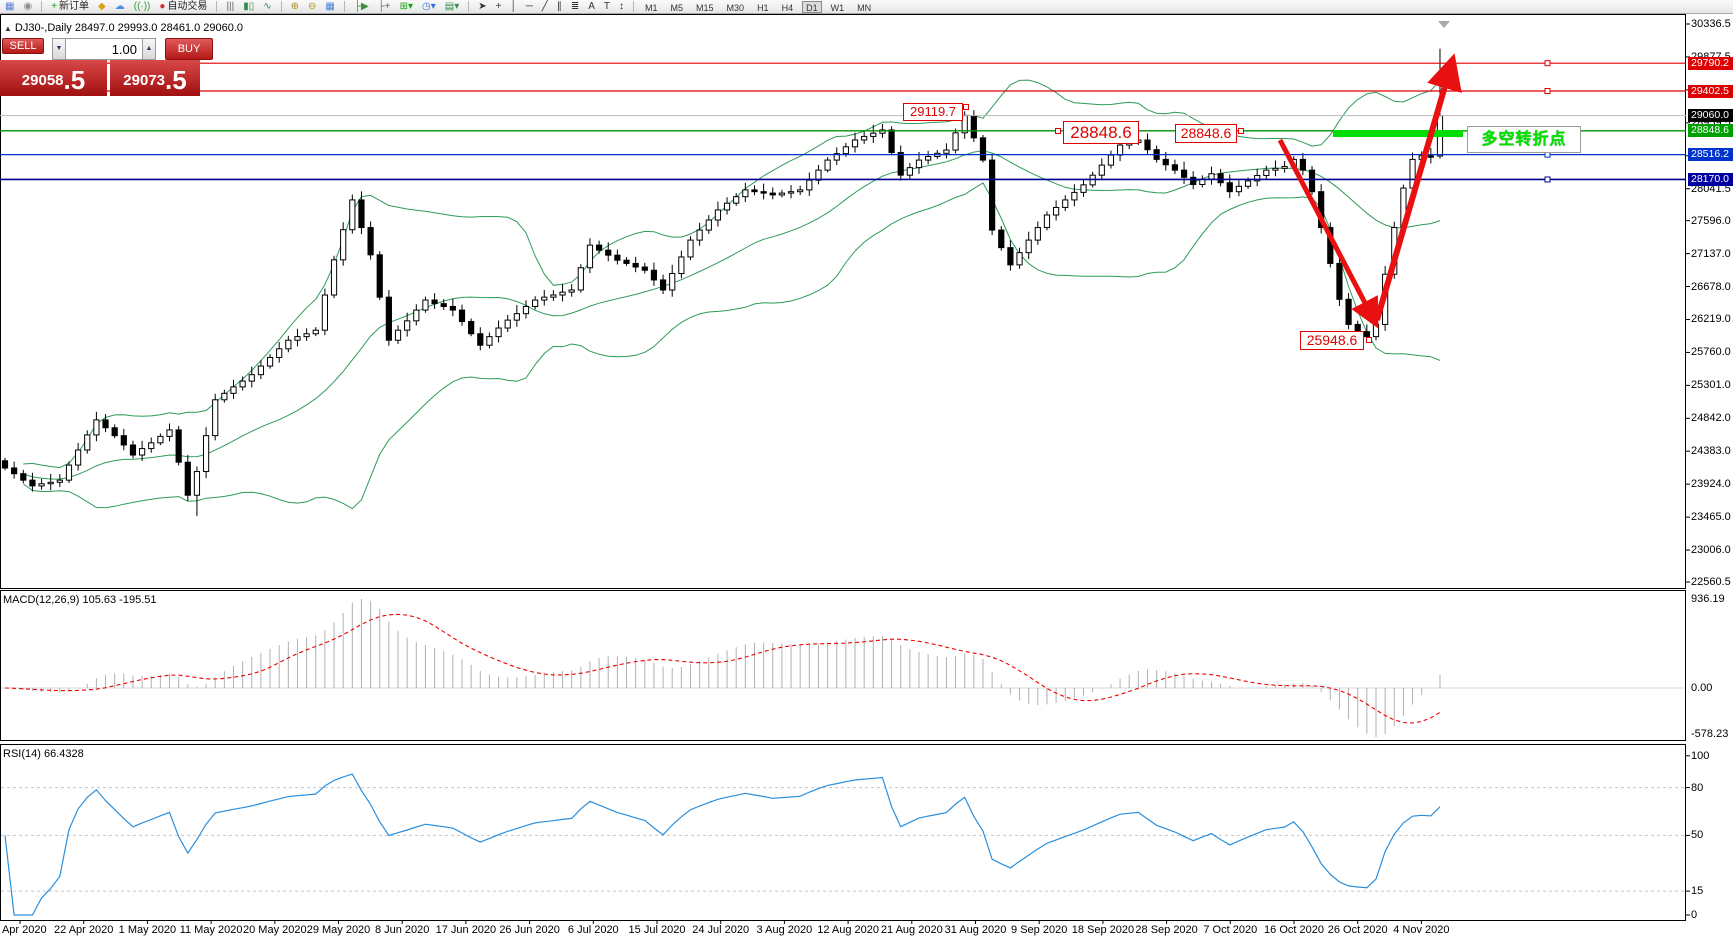  I want to click on volume-increase-button: ▲, so click(149, 49).